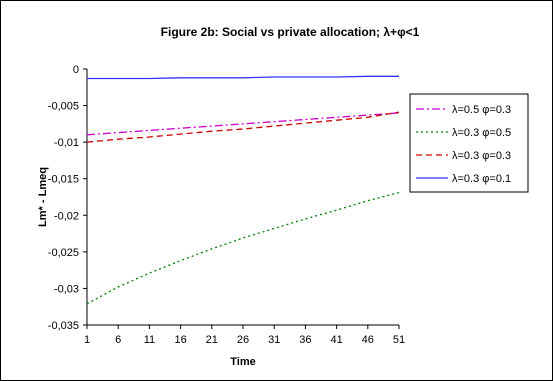  What do you see at coordinates (481, 156) in the screenshot?
I see `legend-label: λ=0.3 φ=0.3` at bounding box center [481, 156].